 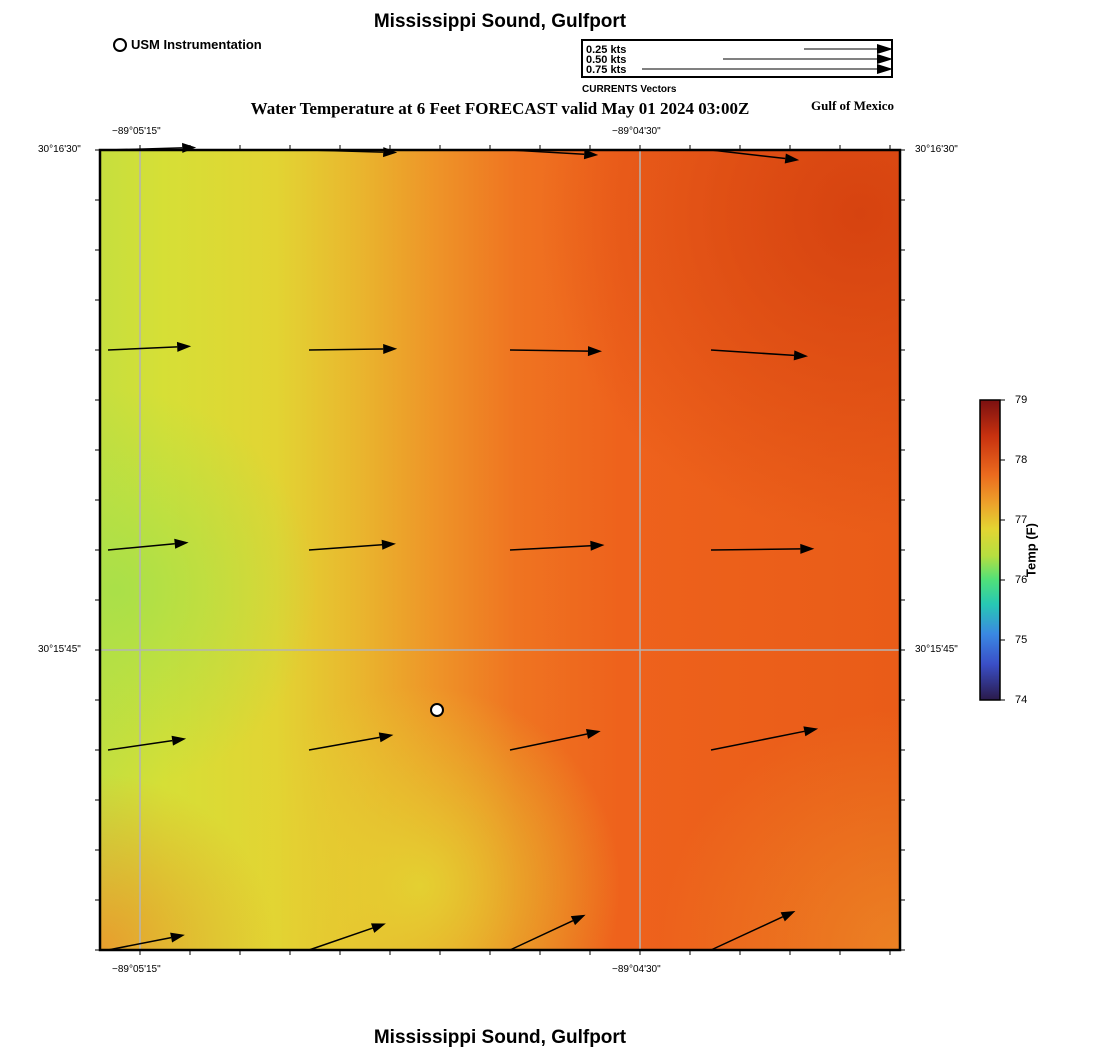 What do you see at coordinates (120, 44) in the screenshot?
I see `station-marker-icon` at bounding box center [120, 44].